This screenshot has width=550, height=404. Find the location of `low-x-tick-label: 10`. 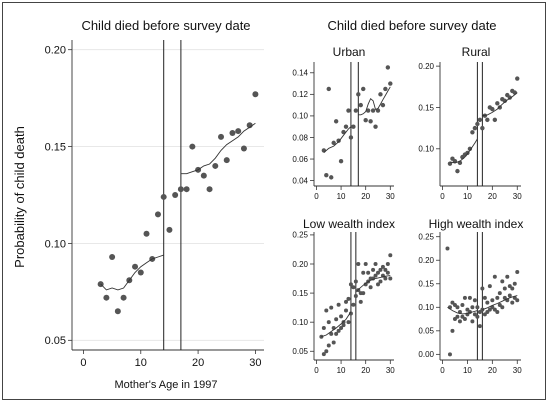

low-x-tick-label: 10 is located at coordinates (341, 370).